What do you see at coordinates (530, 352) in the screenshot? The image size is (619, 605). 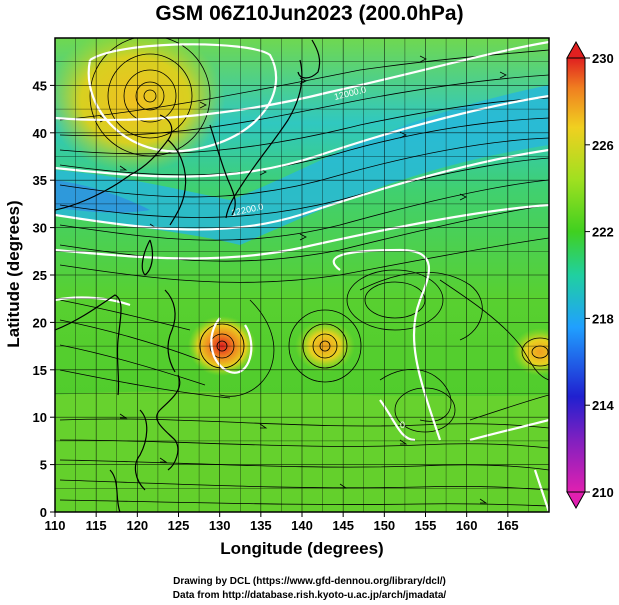 I see `warm-patch-east` at bounding box center [530, 352].